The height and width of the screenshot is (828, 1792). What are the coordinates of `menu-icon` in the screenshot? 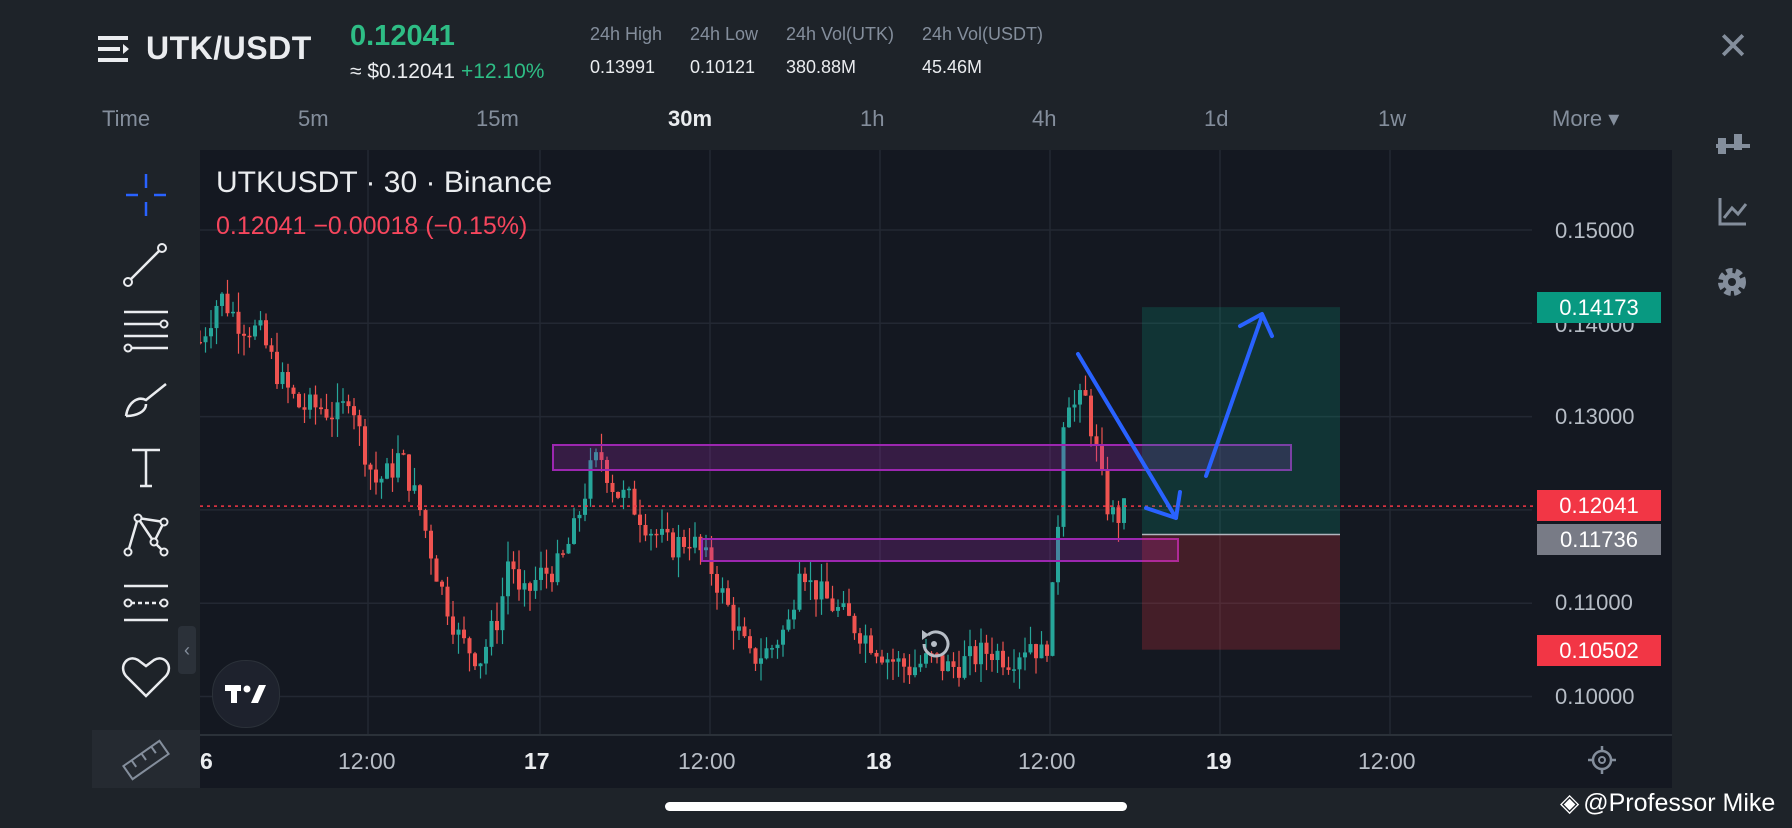 It's located at (115, 49).